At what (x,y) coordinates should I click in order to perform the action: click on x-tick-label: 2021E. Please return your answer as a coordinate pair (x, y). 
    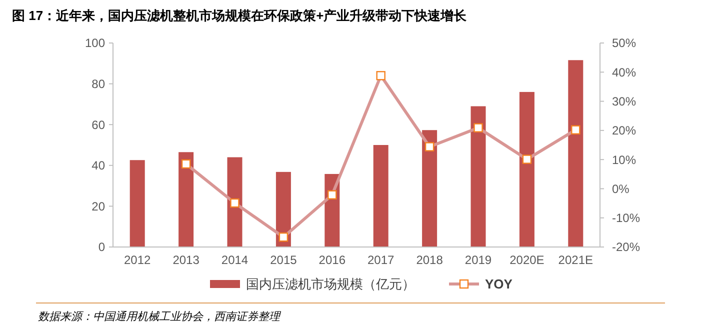
    Looking at the image, I should click on (575, 260).